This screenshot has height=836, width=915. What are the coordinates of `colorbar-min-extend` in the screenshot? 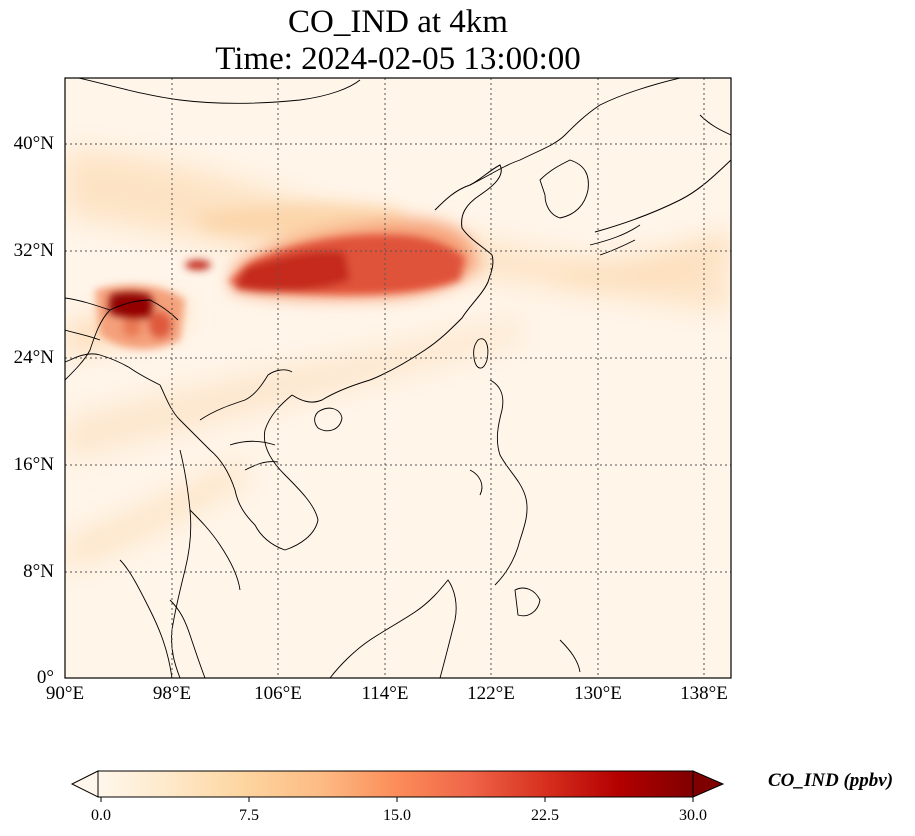 It's located at (84, 784).